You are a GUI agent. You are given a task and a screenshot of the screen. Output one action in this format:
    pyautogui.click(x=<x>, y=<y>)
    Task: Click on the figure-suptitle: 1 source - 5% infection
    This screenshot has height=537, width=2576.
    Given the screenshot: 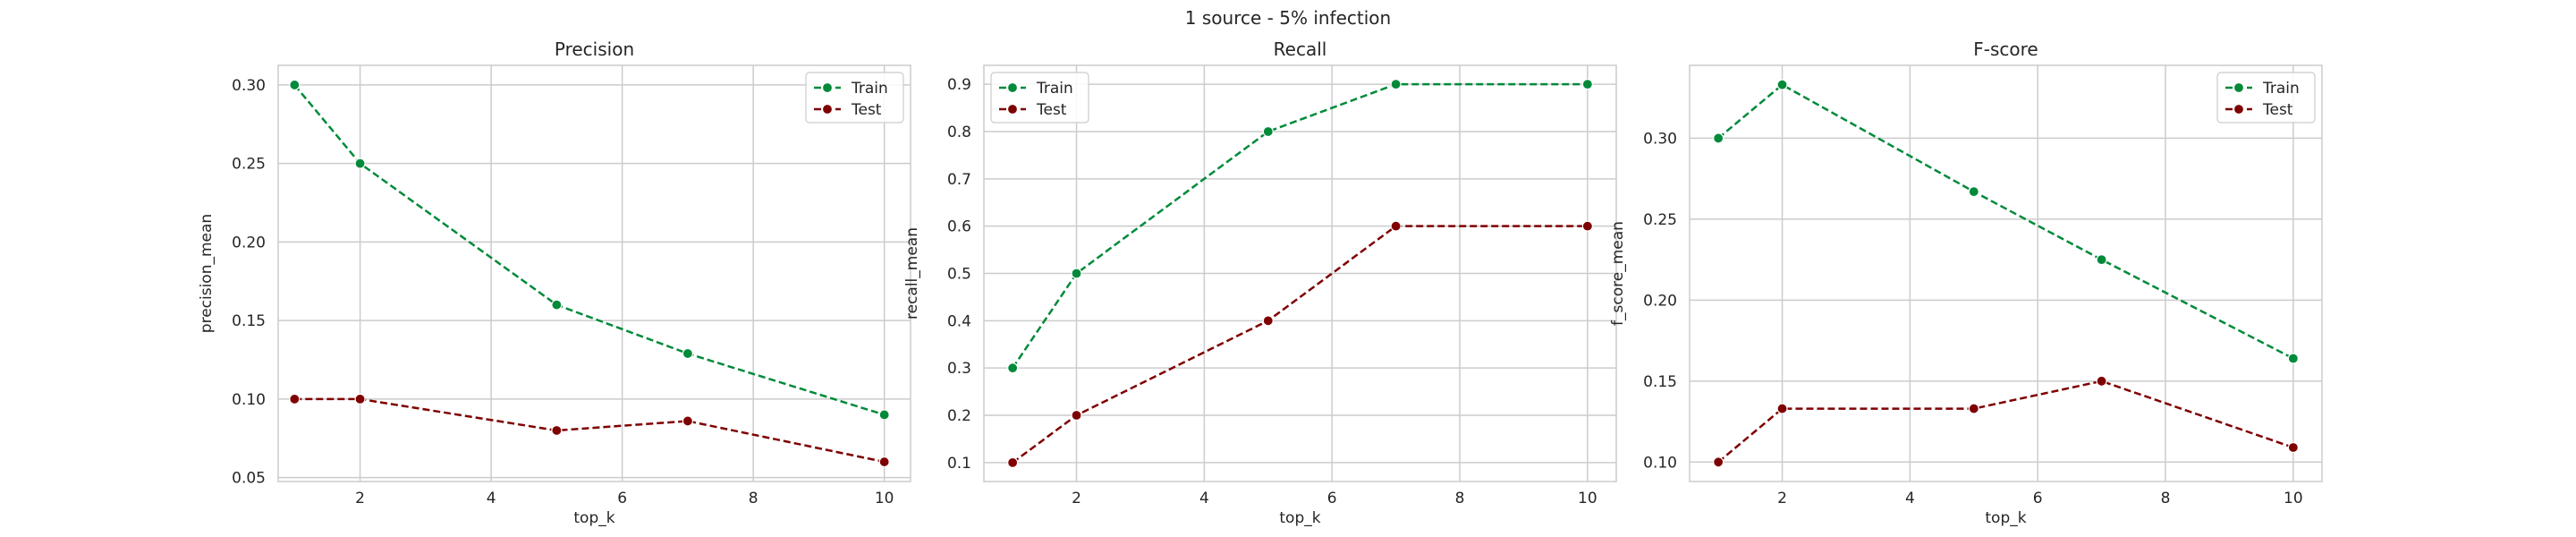 What is the action you would take?
    pyautogui.click(x=1288, y=18)
    